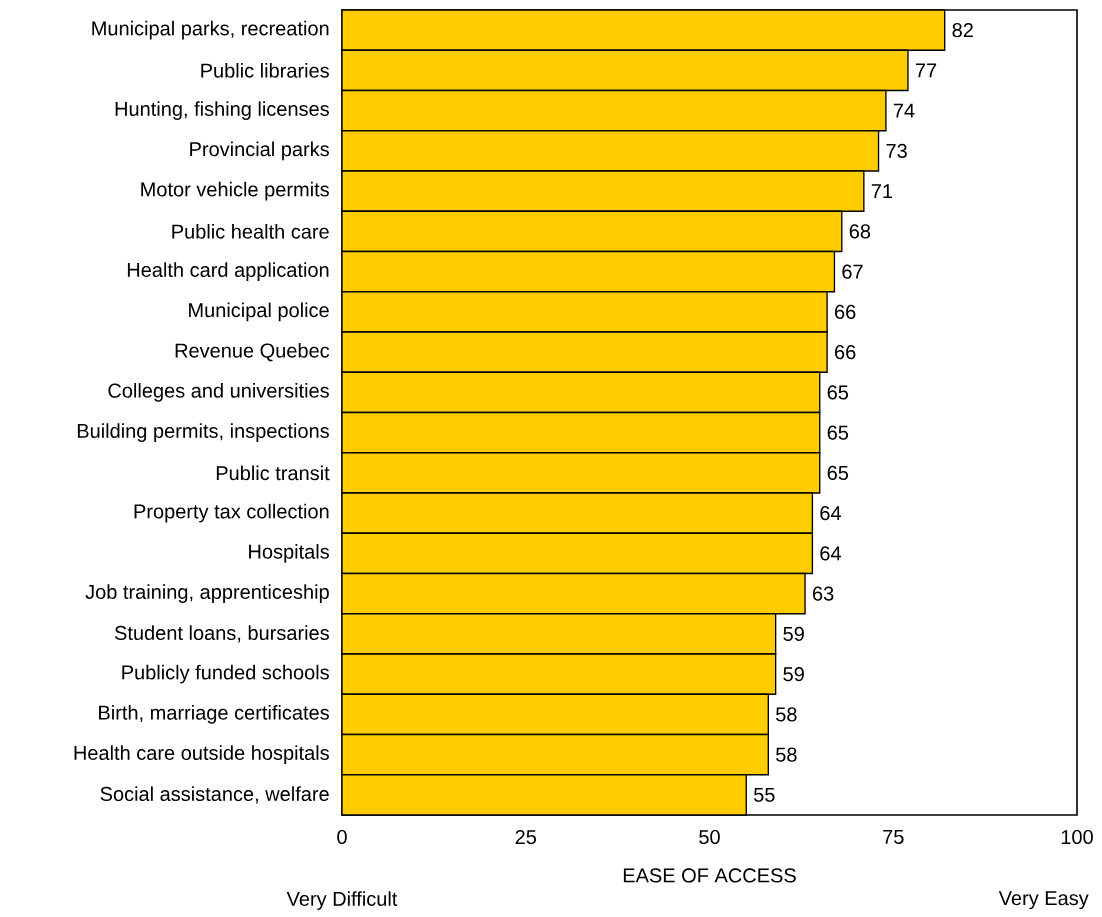 Image resolution: width=1102 pixels, height=917 pixels. Describe the element at coordinates (896, 151) in the screenshot. I see `data-label: 73` at that location.